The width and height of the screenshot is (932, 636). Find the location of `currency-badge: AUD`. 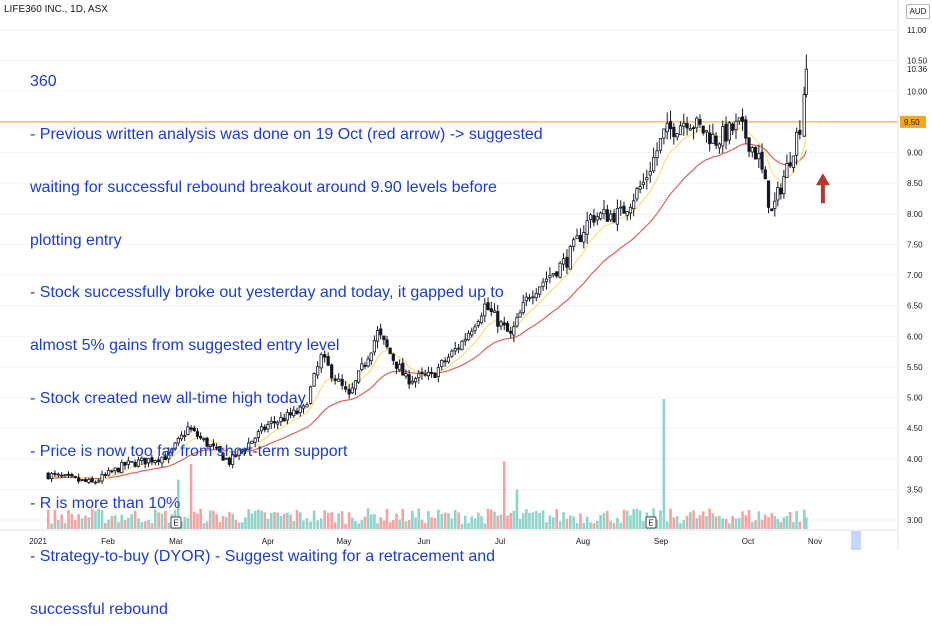

currency-badge: AUD is located at coordinates (918, 11).